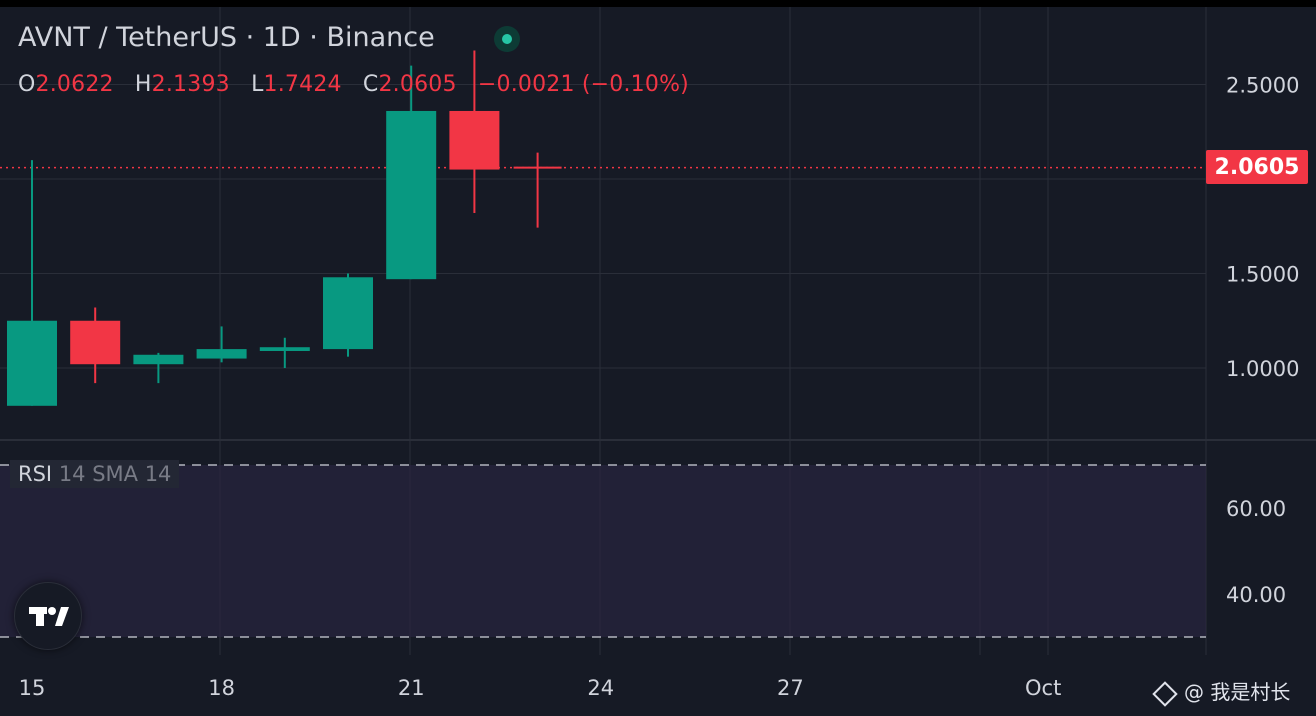  Describe the element at coordinates (790, 688) in the screenshot. I see `x-axis-tick-label: 27` at that location.